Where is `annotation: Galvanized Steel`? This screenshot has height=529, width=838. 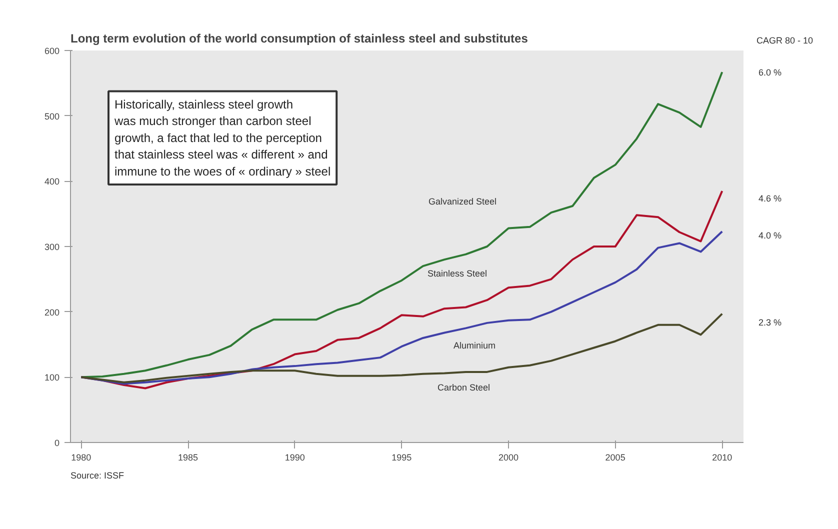 annotation: Galvanized Steel is located at coordinates (462, 201).